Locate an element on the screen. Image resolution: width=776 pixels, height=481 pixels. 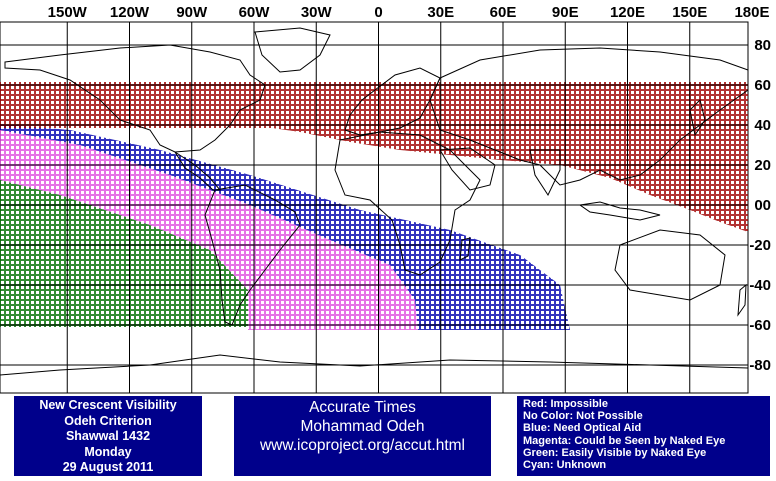
latitude-tick-label: -20 is located at coordinates (760, 245).